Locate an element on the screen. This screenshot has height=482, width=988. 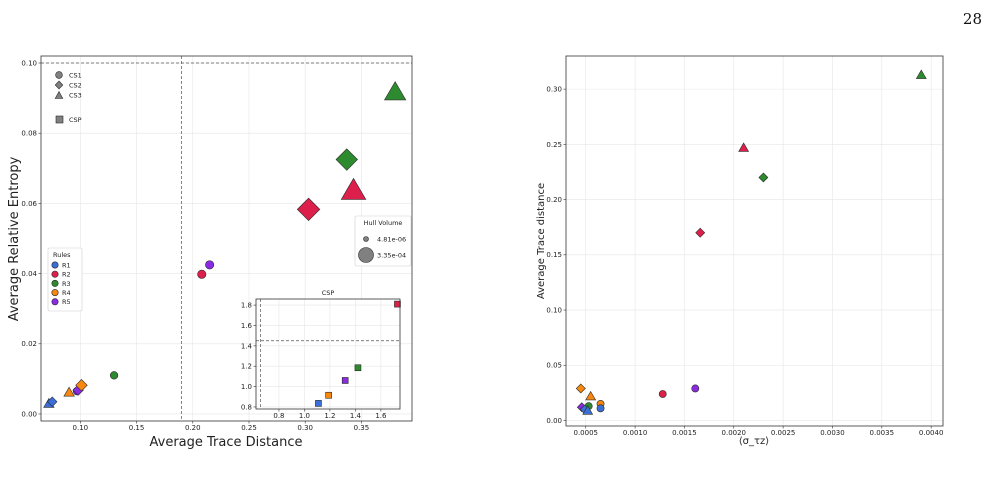
left-point-r2-circle is located at coordinates (202, 274).